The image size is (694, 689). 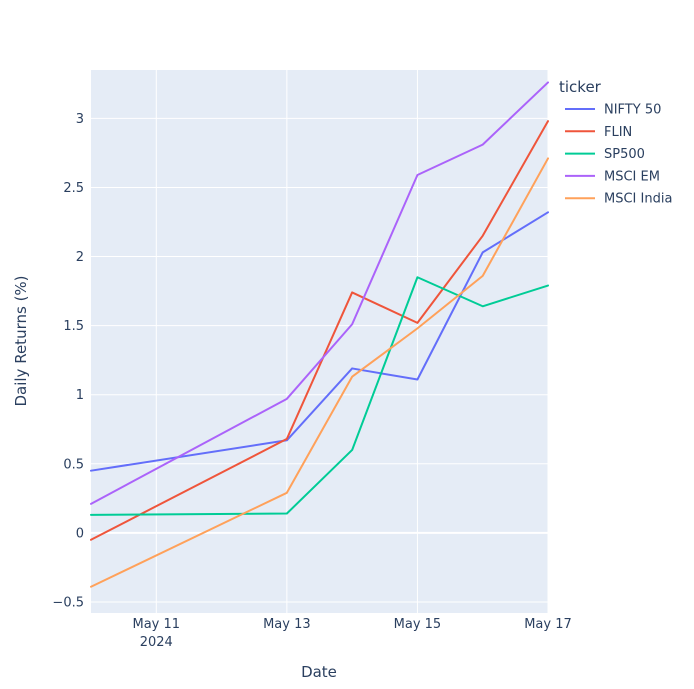 I want to click on x-tick-year-label: 2024, so click(x=156, y=642).